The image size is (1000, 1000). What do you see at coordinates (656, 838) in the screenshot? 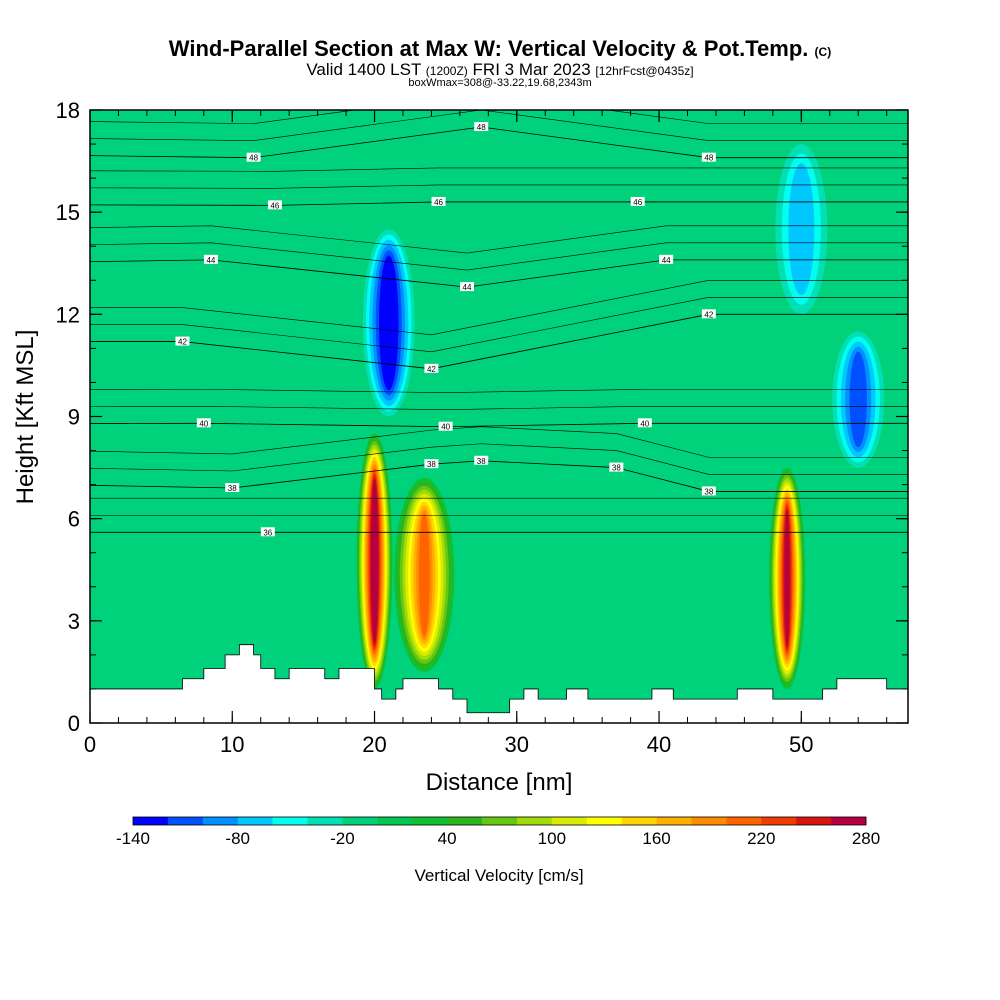
I see `colorbar-tick-label: 160` at bounding box center [656, 838].